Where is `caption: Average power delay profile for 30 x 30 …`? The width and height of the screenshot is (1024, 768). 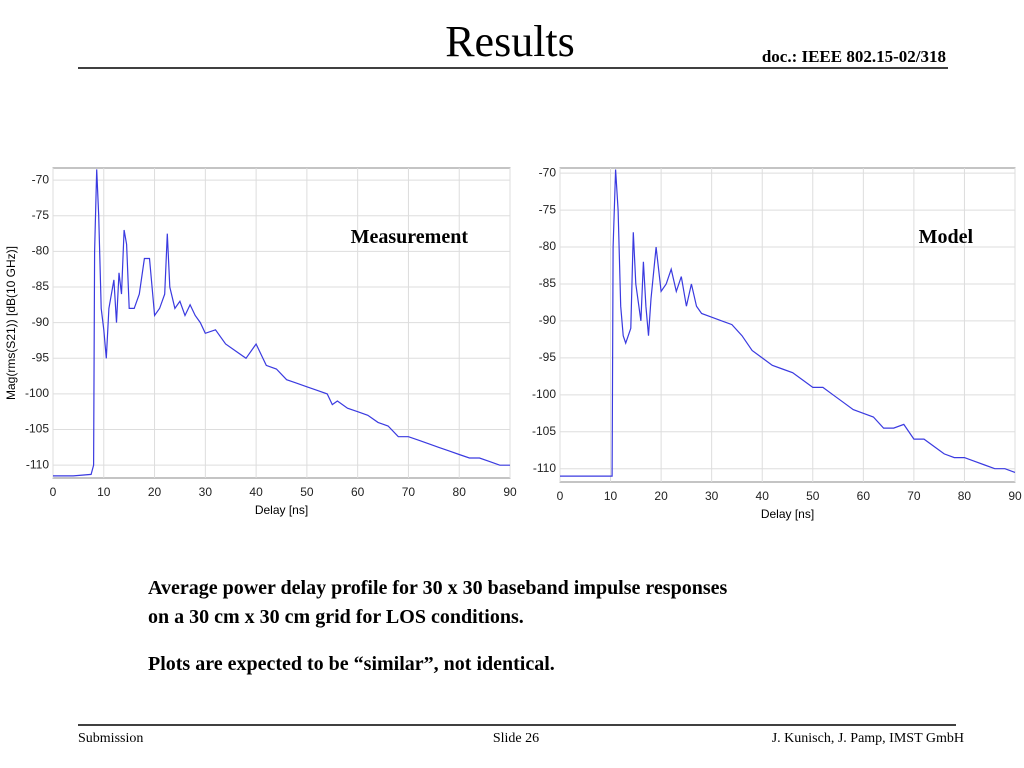
caption: Average power delay profile for 30 x 30 … is located at coordinates (437, 588).